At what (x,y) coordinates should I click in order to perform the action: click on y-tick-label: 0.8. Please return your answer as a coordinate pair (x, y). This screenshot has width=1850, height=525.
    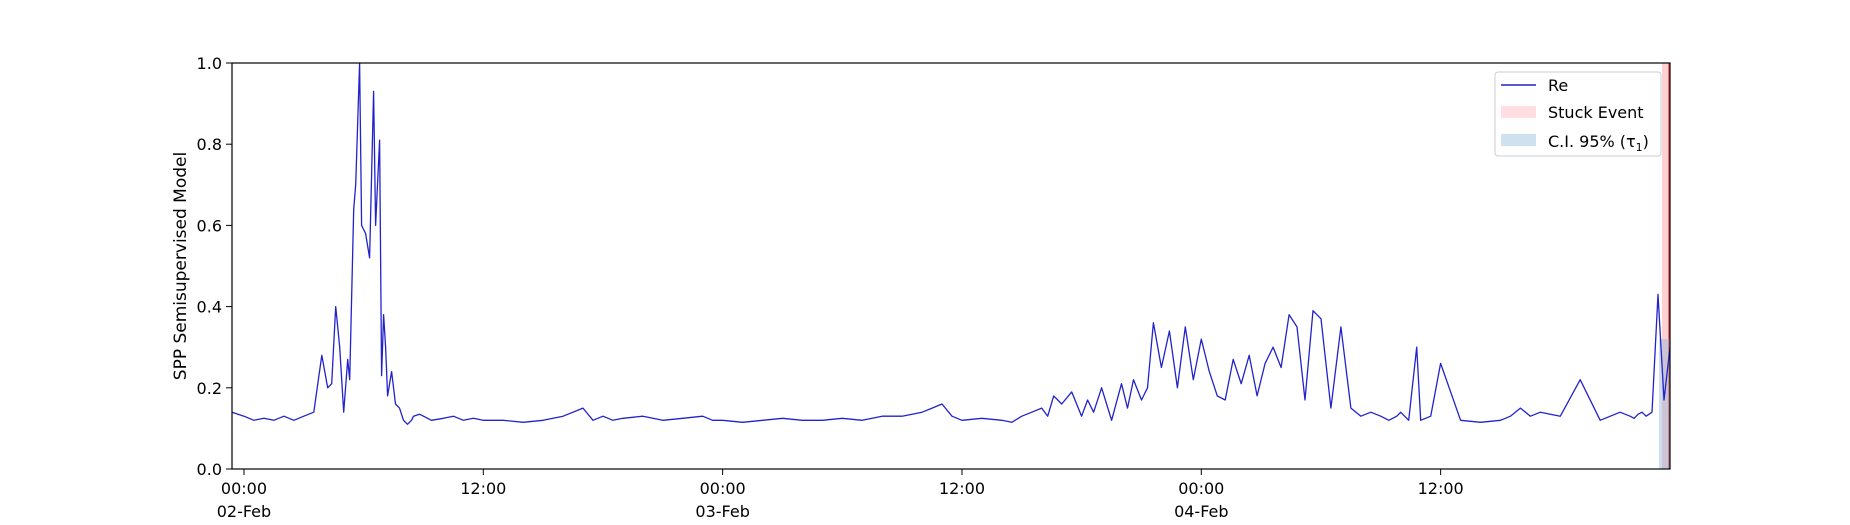
    Looking at the image, I should click on (209, 144).